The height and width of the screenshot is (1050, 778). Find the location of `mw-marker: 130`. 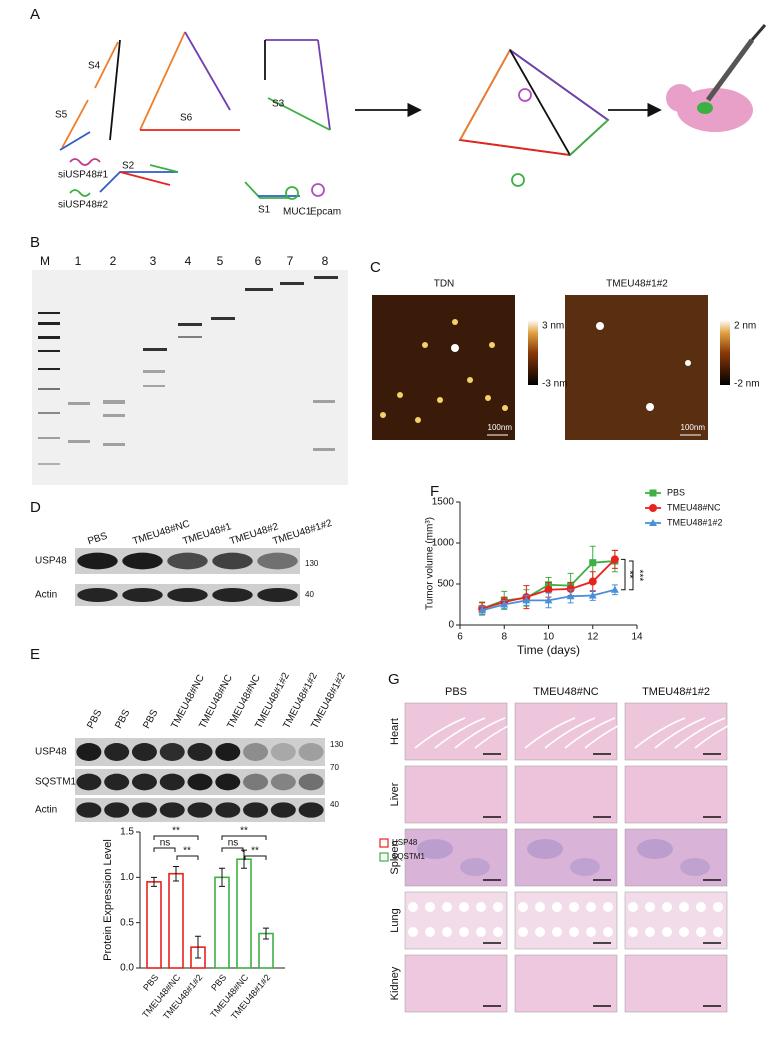

mw-marker: 130 is located at coordinates (337, 744).